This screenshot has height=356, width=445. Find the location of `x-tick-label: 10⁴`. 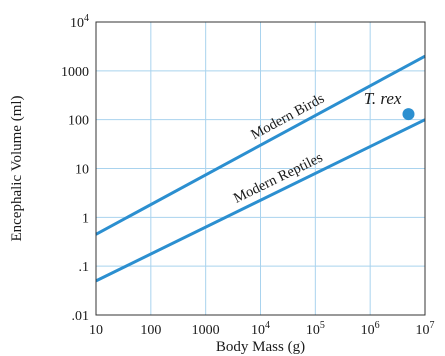

x-tick-label: 10⁴ is located at coordinates (260, 329).